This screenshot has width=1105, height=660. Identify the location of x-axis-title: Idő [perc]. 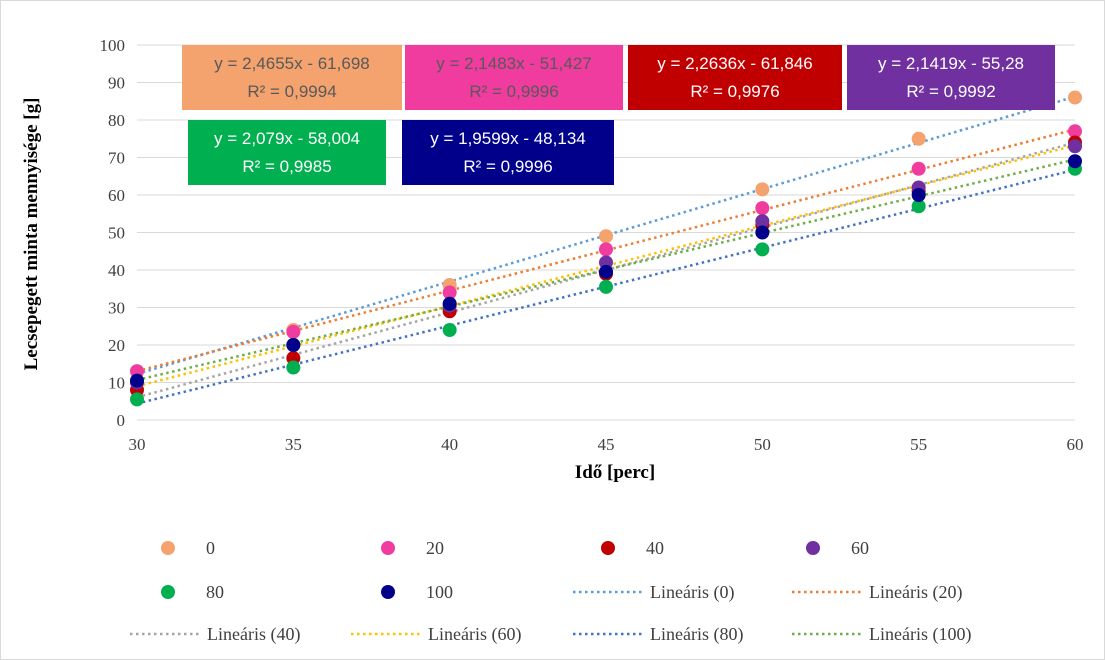
(615, 472).